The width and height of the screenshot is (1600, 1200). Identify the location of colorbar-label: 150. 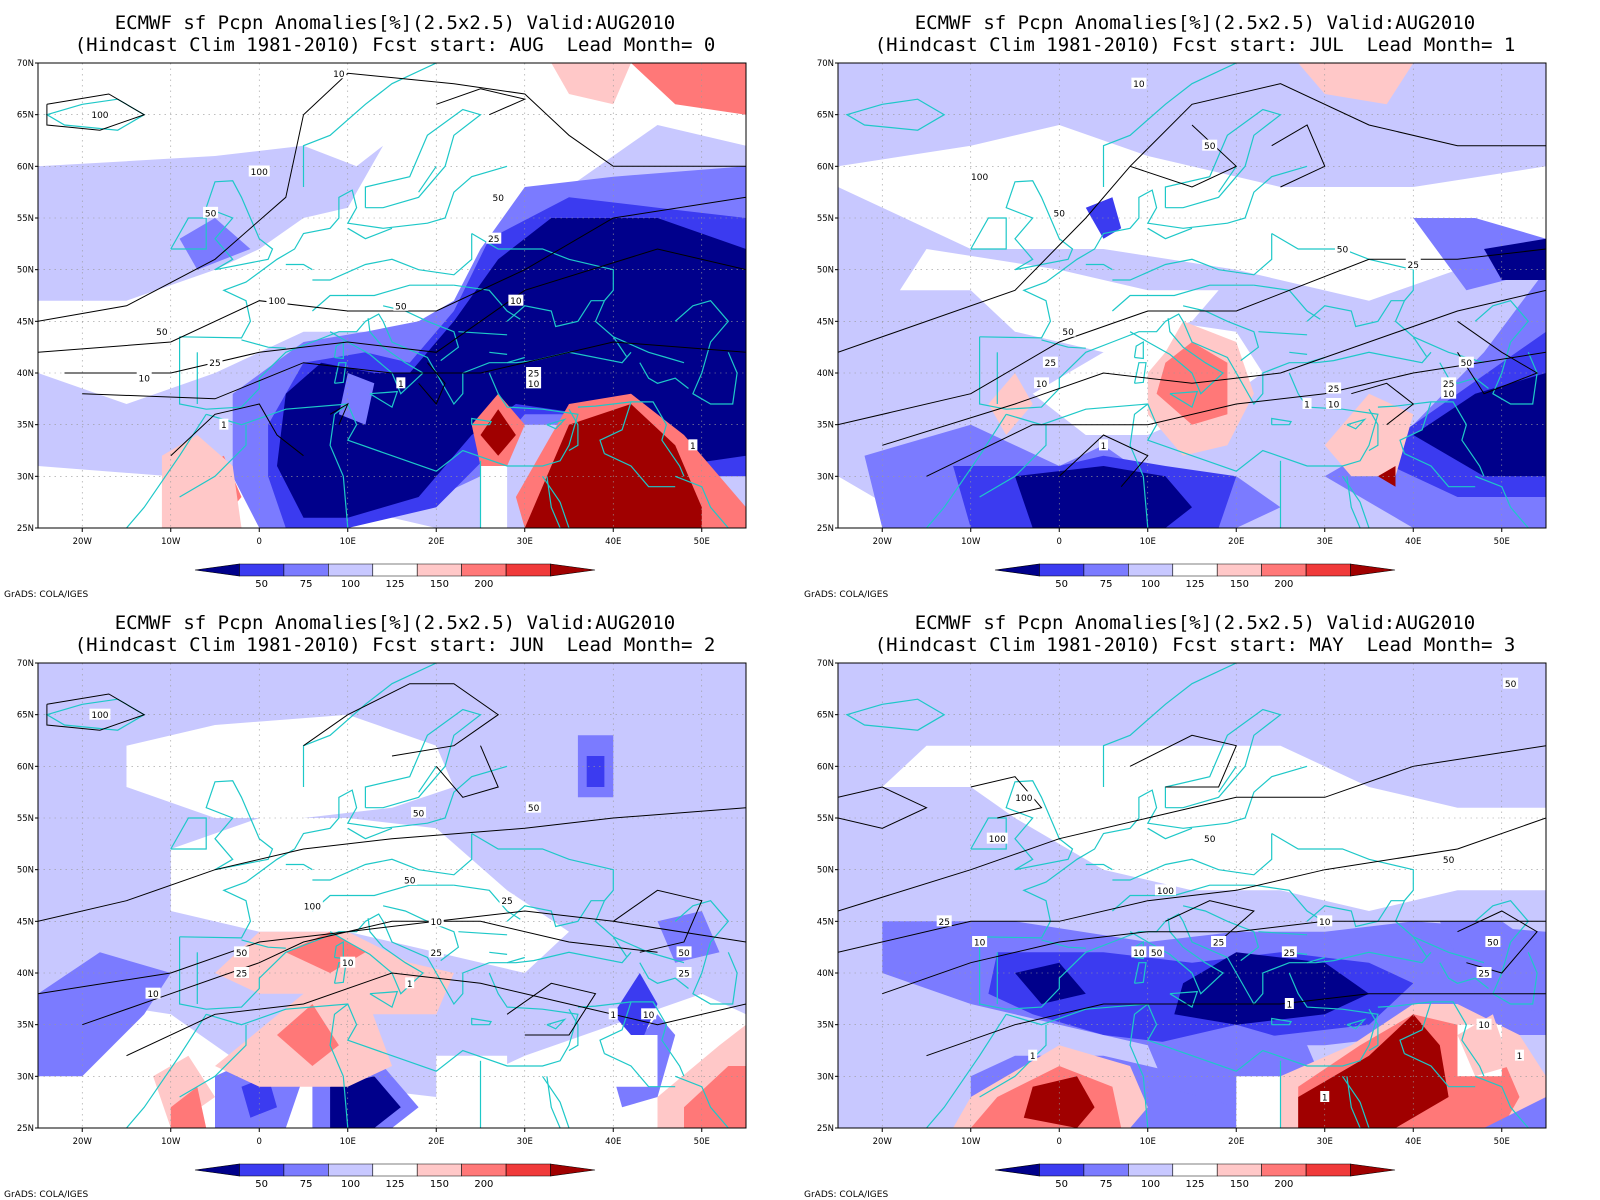
(439, 1184).